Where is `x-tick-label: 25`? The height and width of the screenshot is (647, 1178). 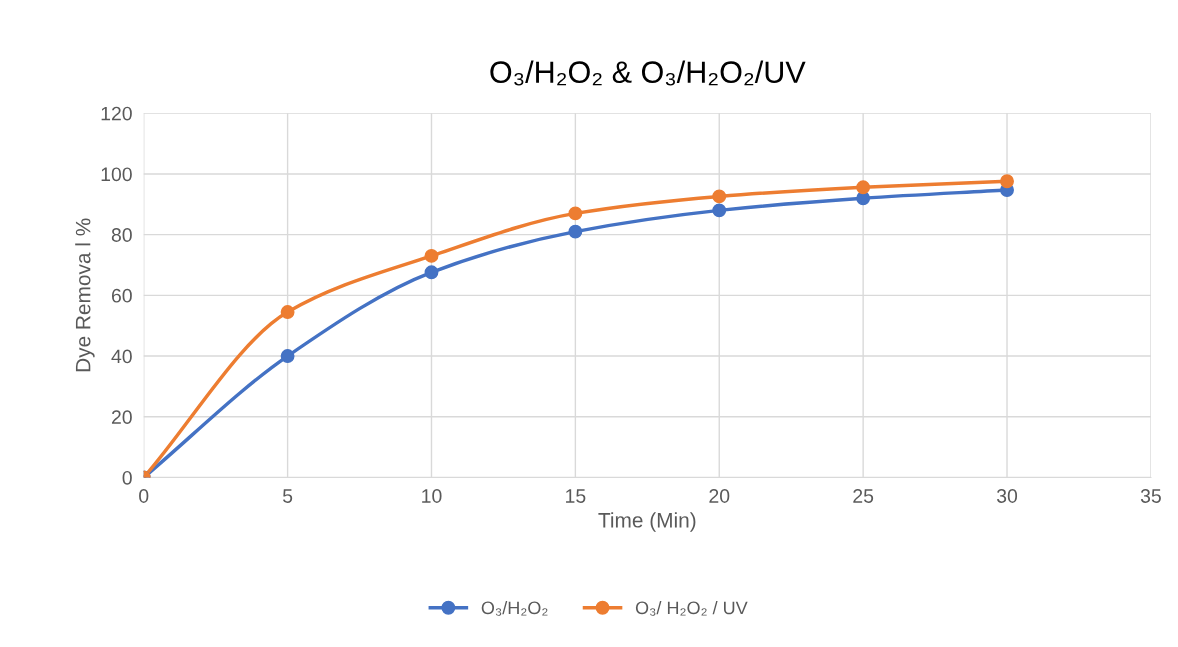
x-tick-label: 25 is located at coordinates (863, 496).